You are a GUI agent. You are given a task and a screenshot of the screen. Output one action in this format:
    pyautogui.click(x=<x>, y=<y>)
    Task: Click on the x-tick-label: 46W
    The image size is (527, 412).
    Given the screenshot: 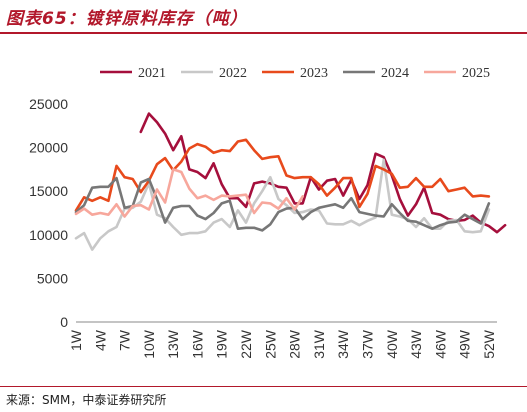 What is the action you would take?
    pyautogui.click(x=440, y=344)
    